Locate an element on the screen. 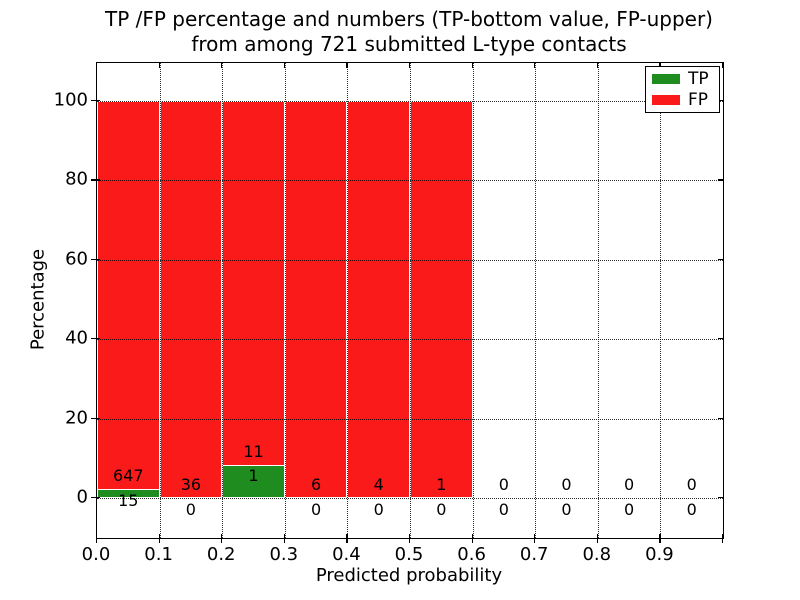 Image resolution: width=800 pixels, height=600 pixels. tp-count-label-9: 0 is located at coordinates (691, 509).